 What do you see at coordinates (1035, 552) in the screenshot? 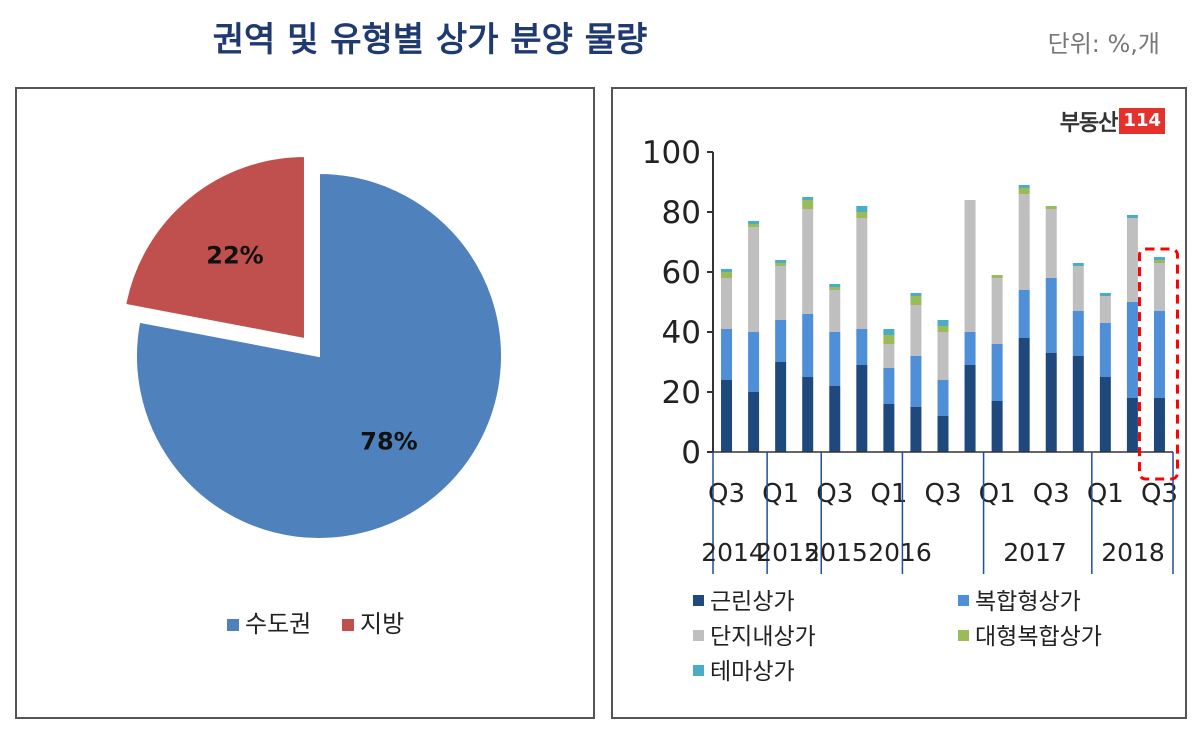
I see `x-year-label: 2017` at bounding box center [1035, 552].